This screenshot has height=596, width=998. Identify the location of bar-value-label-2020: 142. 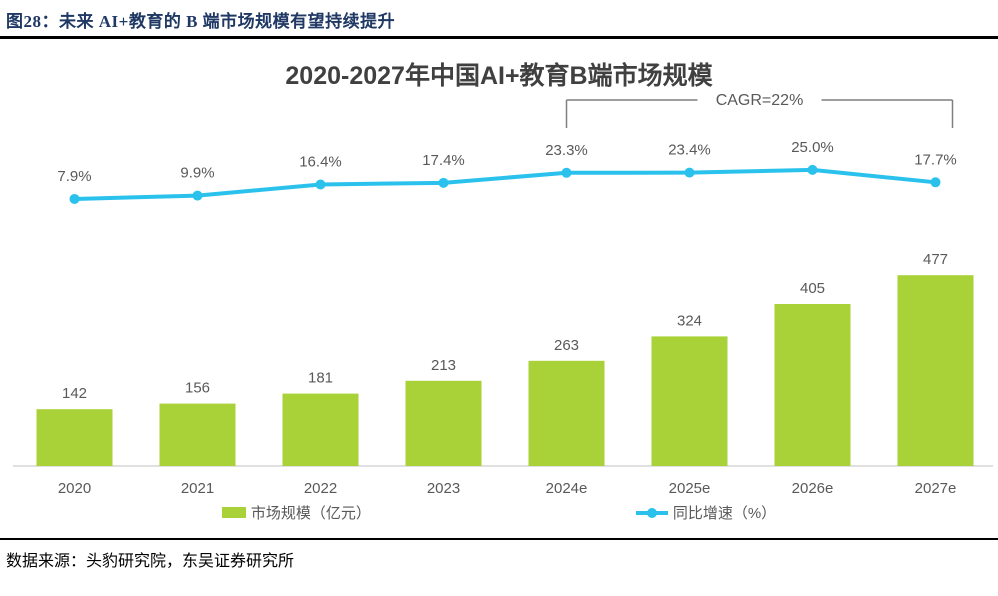
(74, 393).